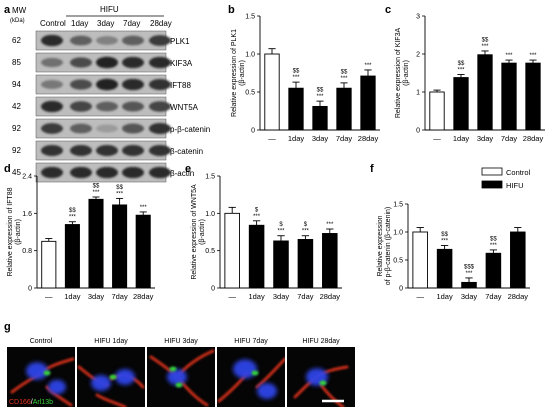 Image resolution: width=550 pixels, height=418 pixels. Describe the element at coordinates (250, 93) in the screenshot. I see `y-tick-label: 0.5` at that location.